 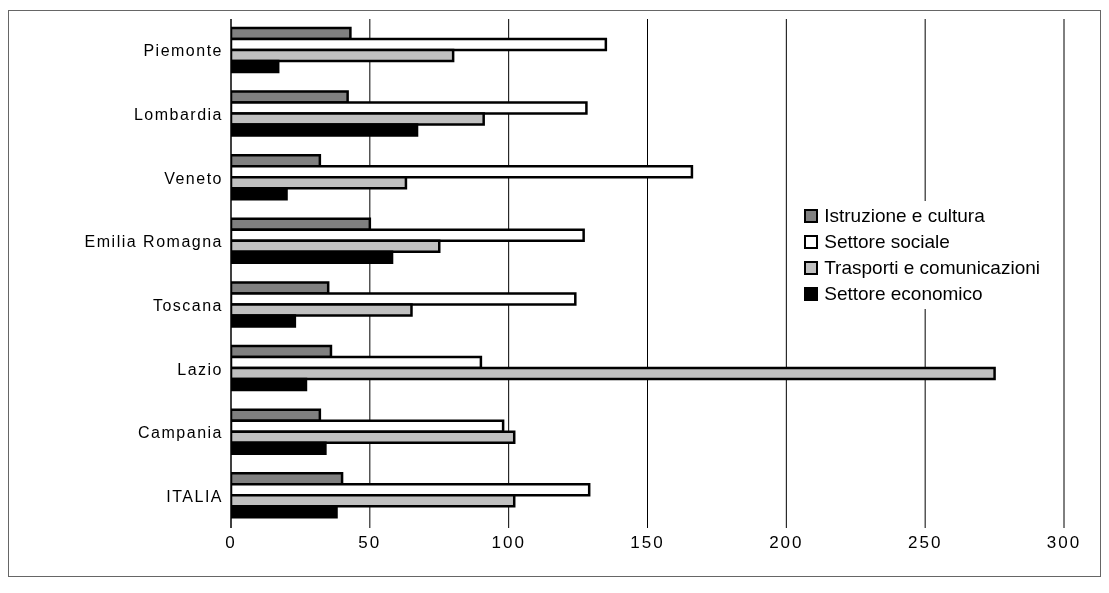 I want to click on y-tick-label: Emilia Romagna, so click(x=153, y=242).